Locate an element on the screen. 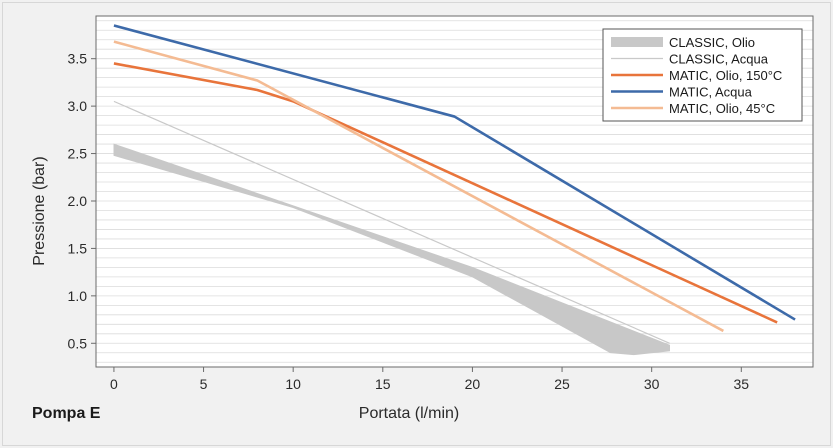 The image size is (833, 448). x-tick-label: 20 is located at coordinates (473, 384).